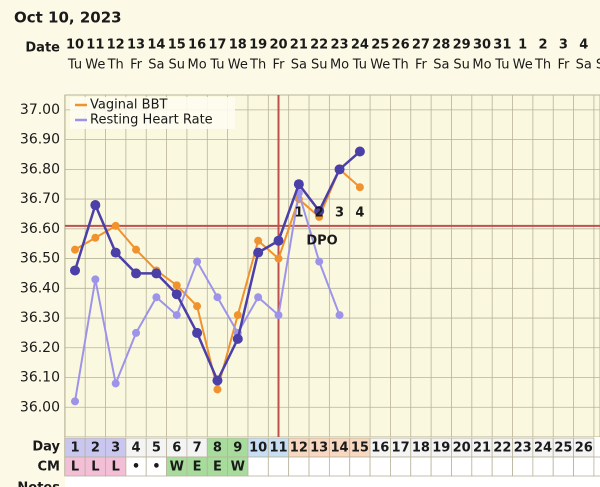 This screenshot has height=487, width=600. I want to click on y-tick-label: 36.50, so click(40, 259).